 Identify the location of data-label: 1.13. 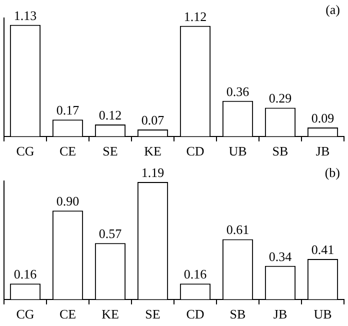
(25, 15).